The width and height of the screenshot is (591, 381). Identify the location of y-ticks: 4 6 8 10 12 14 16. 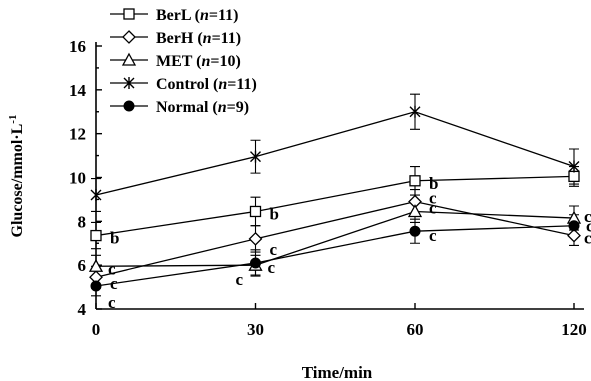
(85, 178).